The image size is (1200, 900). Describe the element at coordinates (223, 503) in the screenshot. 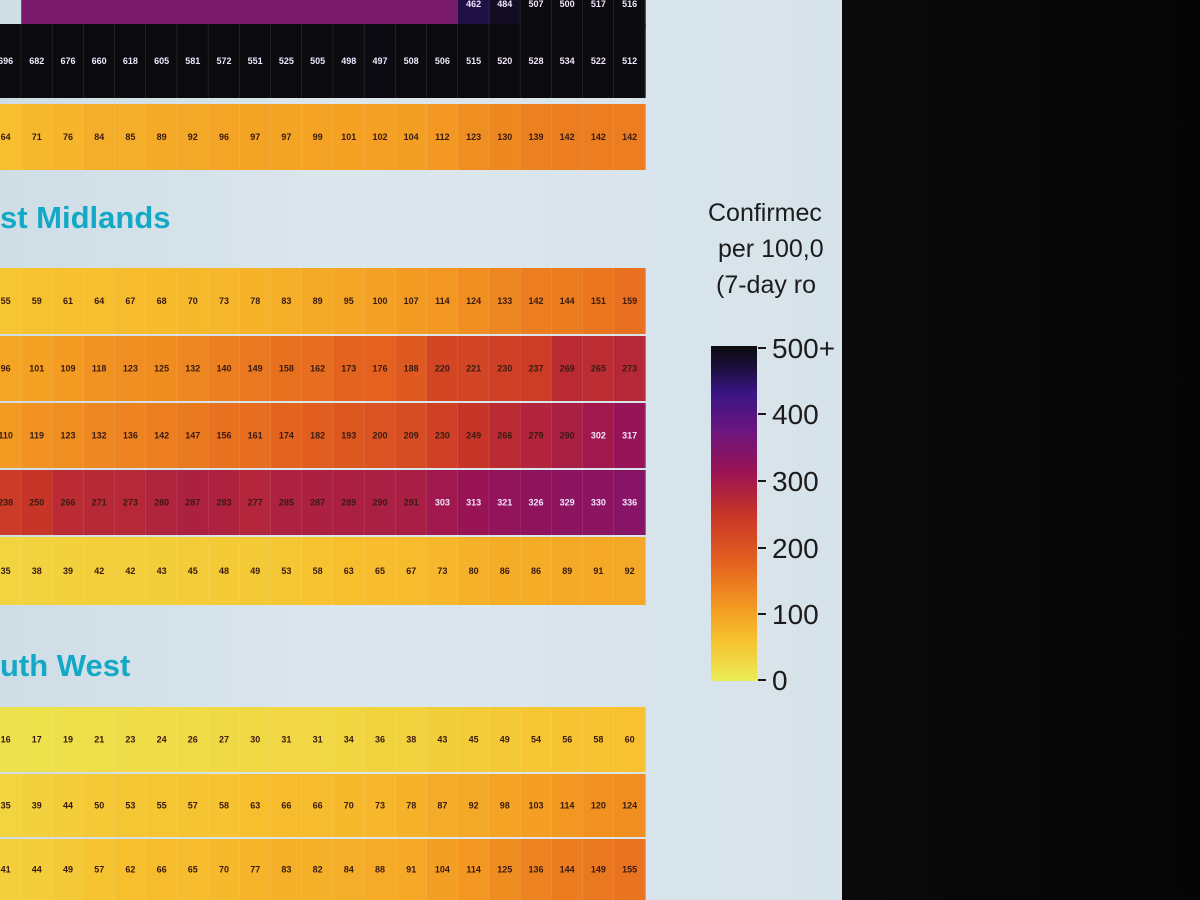

I see `heatmap-cell-label: 283` at that location.